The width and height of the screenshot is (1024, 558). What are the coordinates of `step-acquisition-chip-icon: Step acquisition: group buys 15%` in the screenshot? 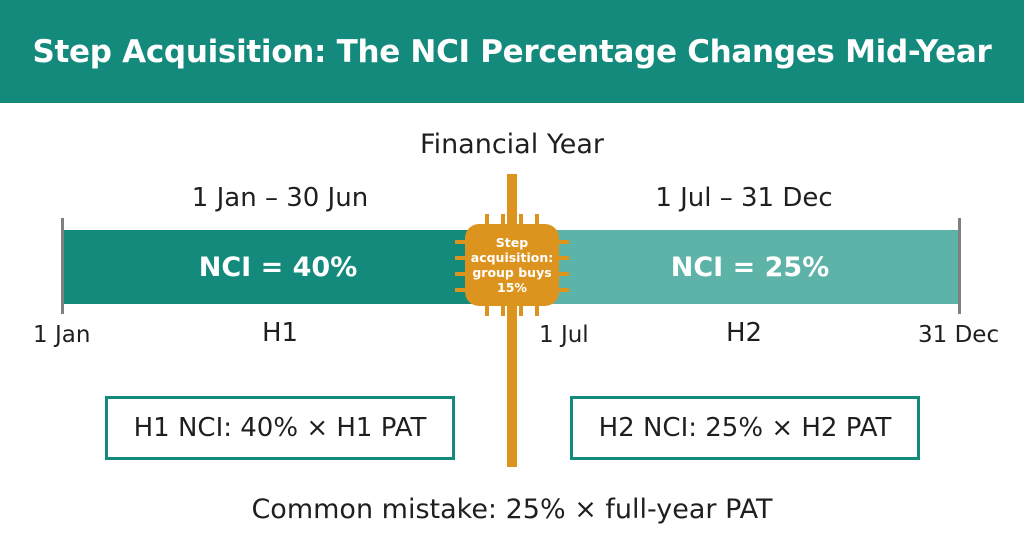 It's located at (512, 265).